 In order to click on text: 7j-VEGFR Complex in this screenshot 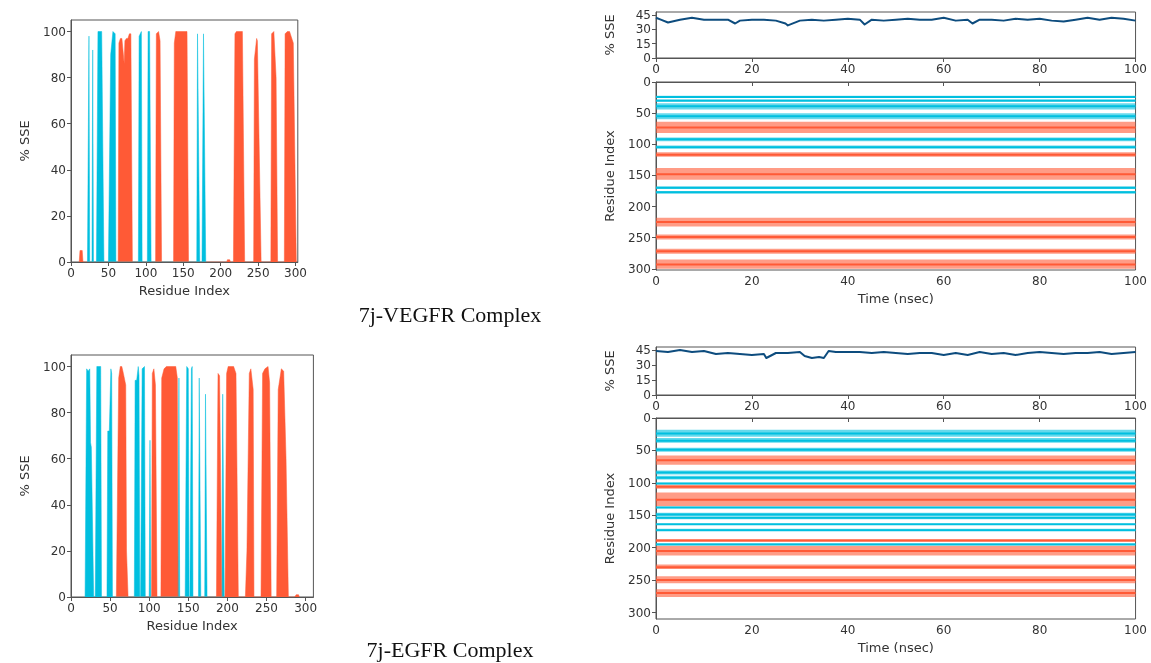, I will do `click(450, 314)`.